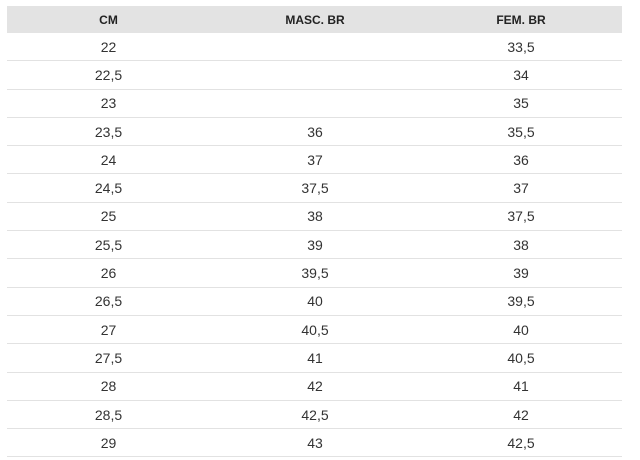 This screenshot has height=460, width=640. What do you see at coordinates (108, 132) in the screenshot?
I see `table-cell: 23,5` at bounding box center [108, 132].